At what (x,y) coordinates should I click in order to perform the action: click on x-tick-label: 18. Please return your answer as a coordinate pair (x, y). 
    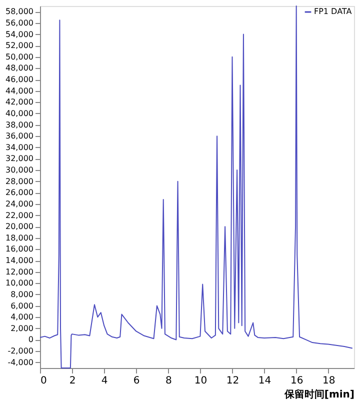
    Looking at the image, I should click on (329, 381).